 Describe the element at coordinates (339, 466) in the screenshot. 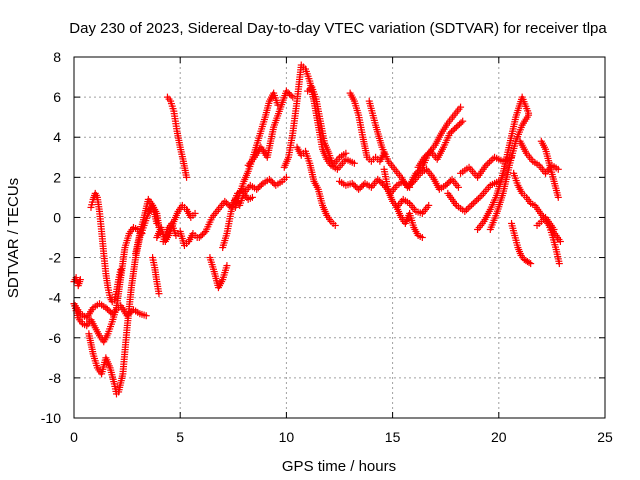

I see `x-axis-label: GPS time / hours` at that location.